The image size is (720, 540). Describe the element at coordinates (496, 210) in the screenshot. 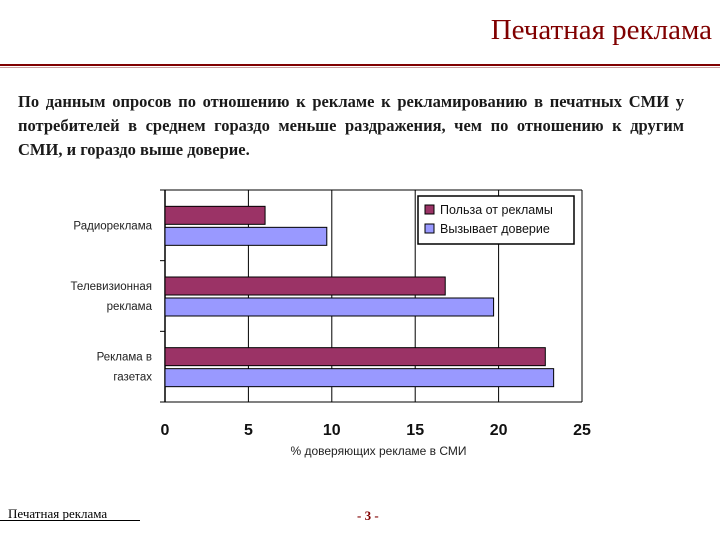

I see `legend-label: Польза от рекламы` at that location.